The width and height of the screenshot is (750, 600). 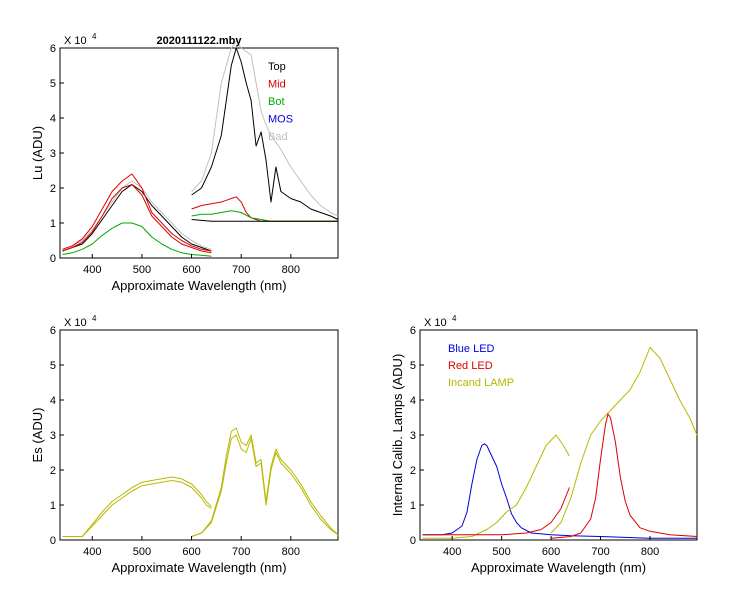 What do you see at coordinates (276, 102) in the screenshot?
I see `legend-entry-bot: Bot` at bounding box center [276, 102].